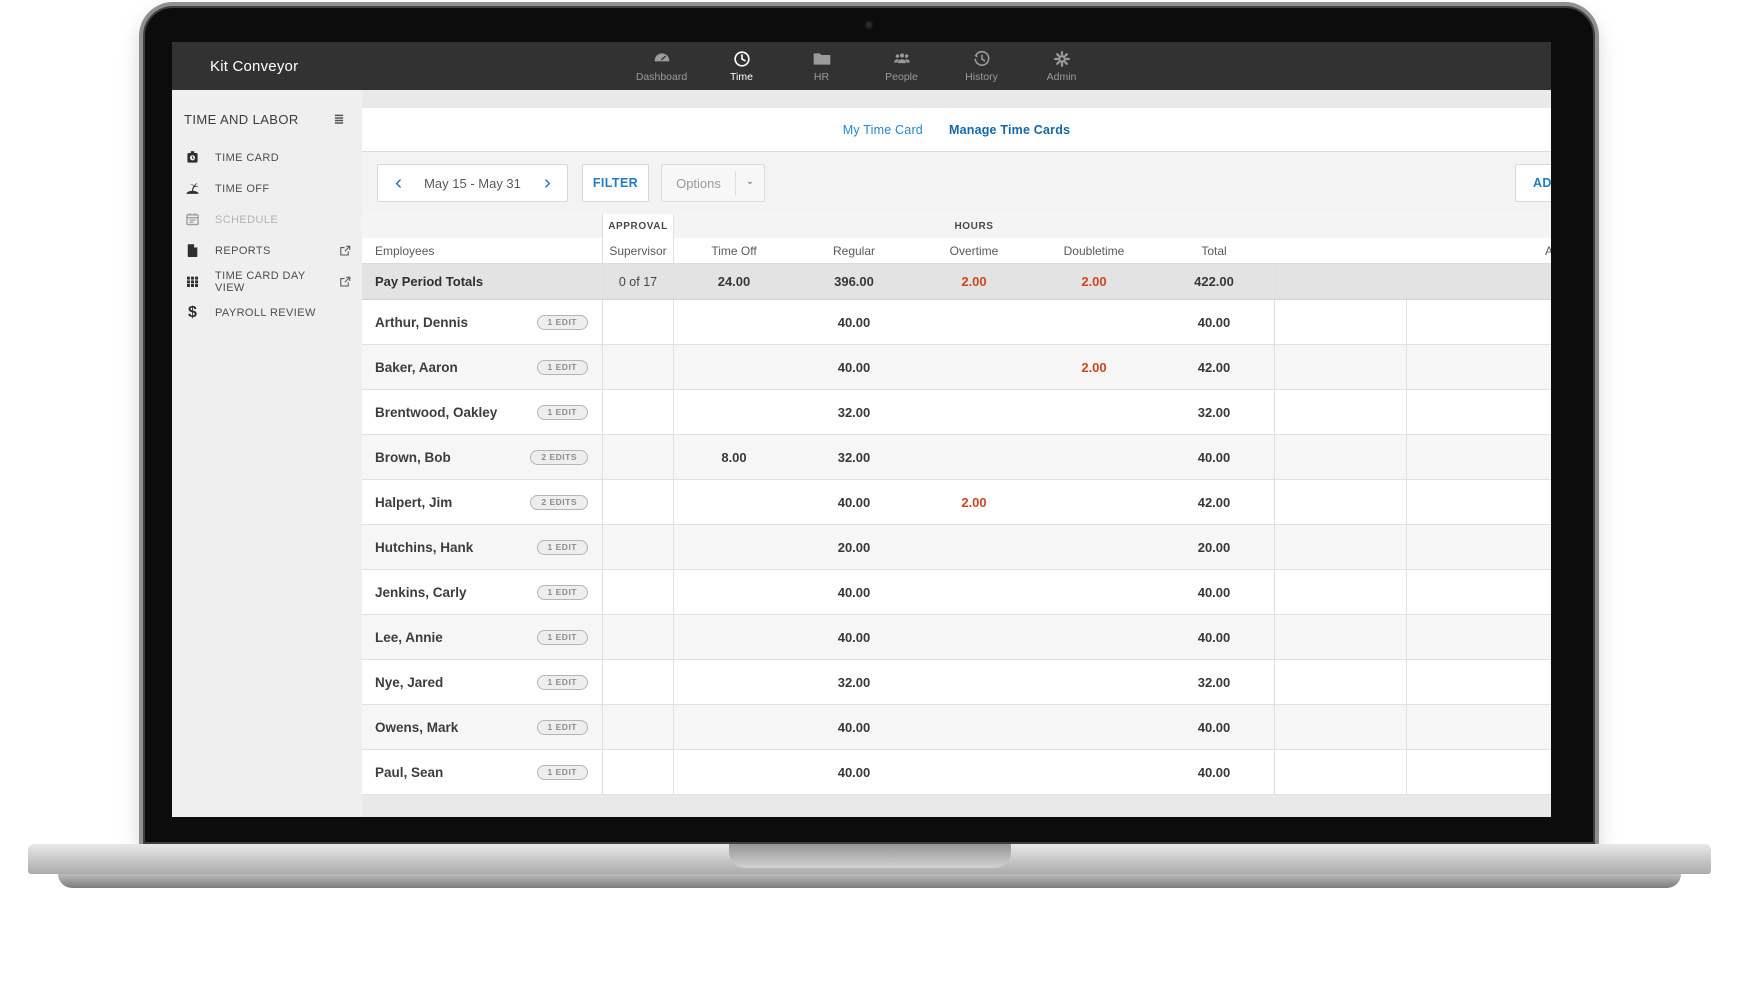 This screenshot has height=983, width=1739. Describe the element at coordinates (869, 856) in the screenshot. I see `laptop-base-notch` at that location.